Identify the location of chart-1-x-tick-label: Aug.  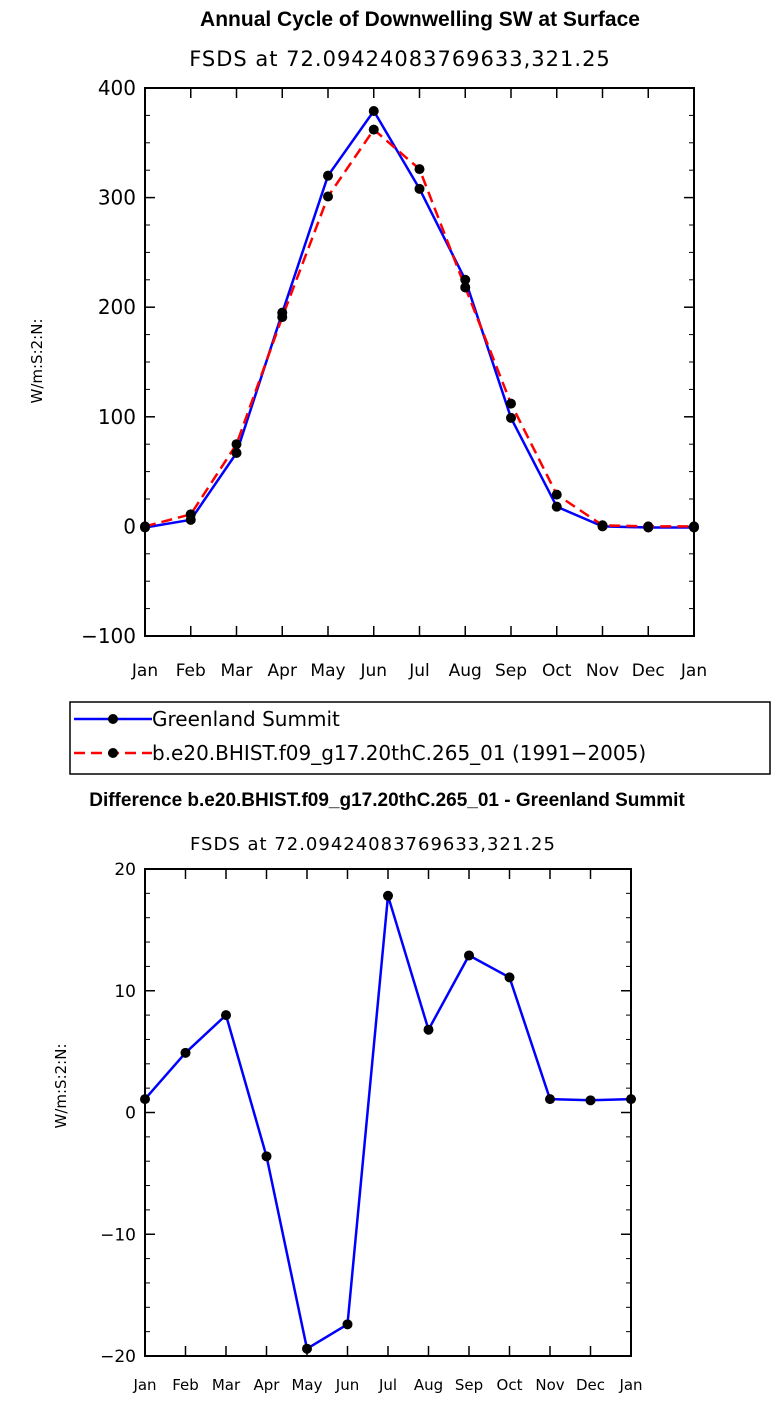
(465, 671).